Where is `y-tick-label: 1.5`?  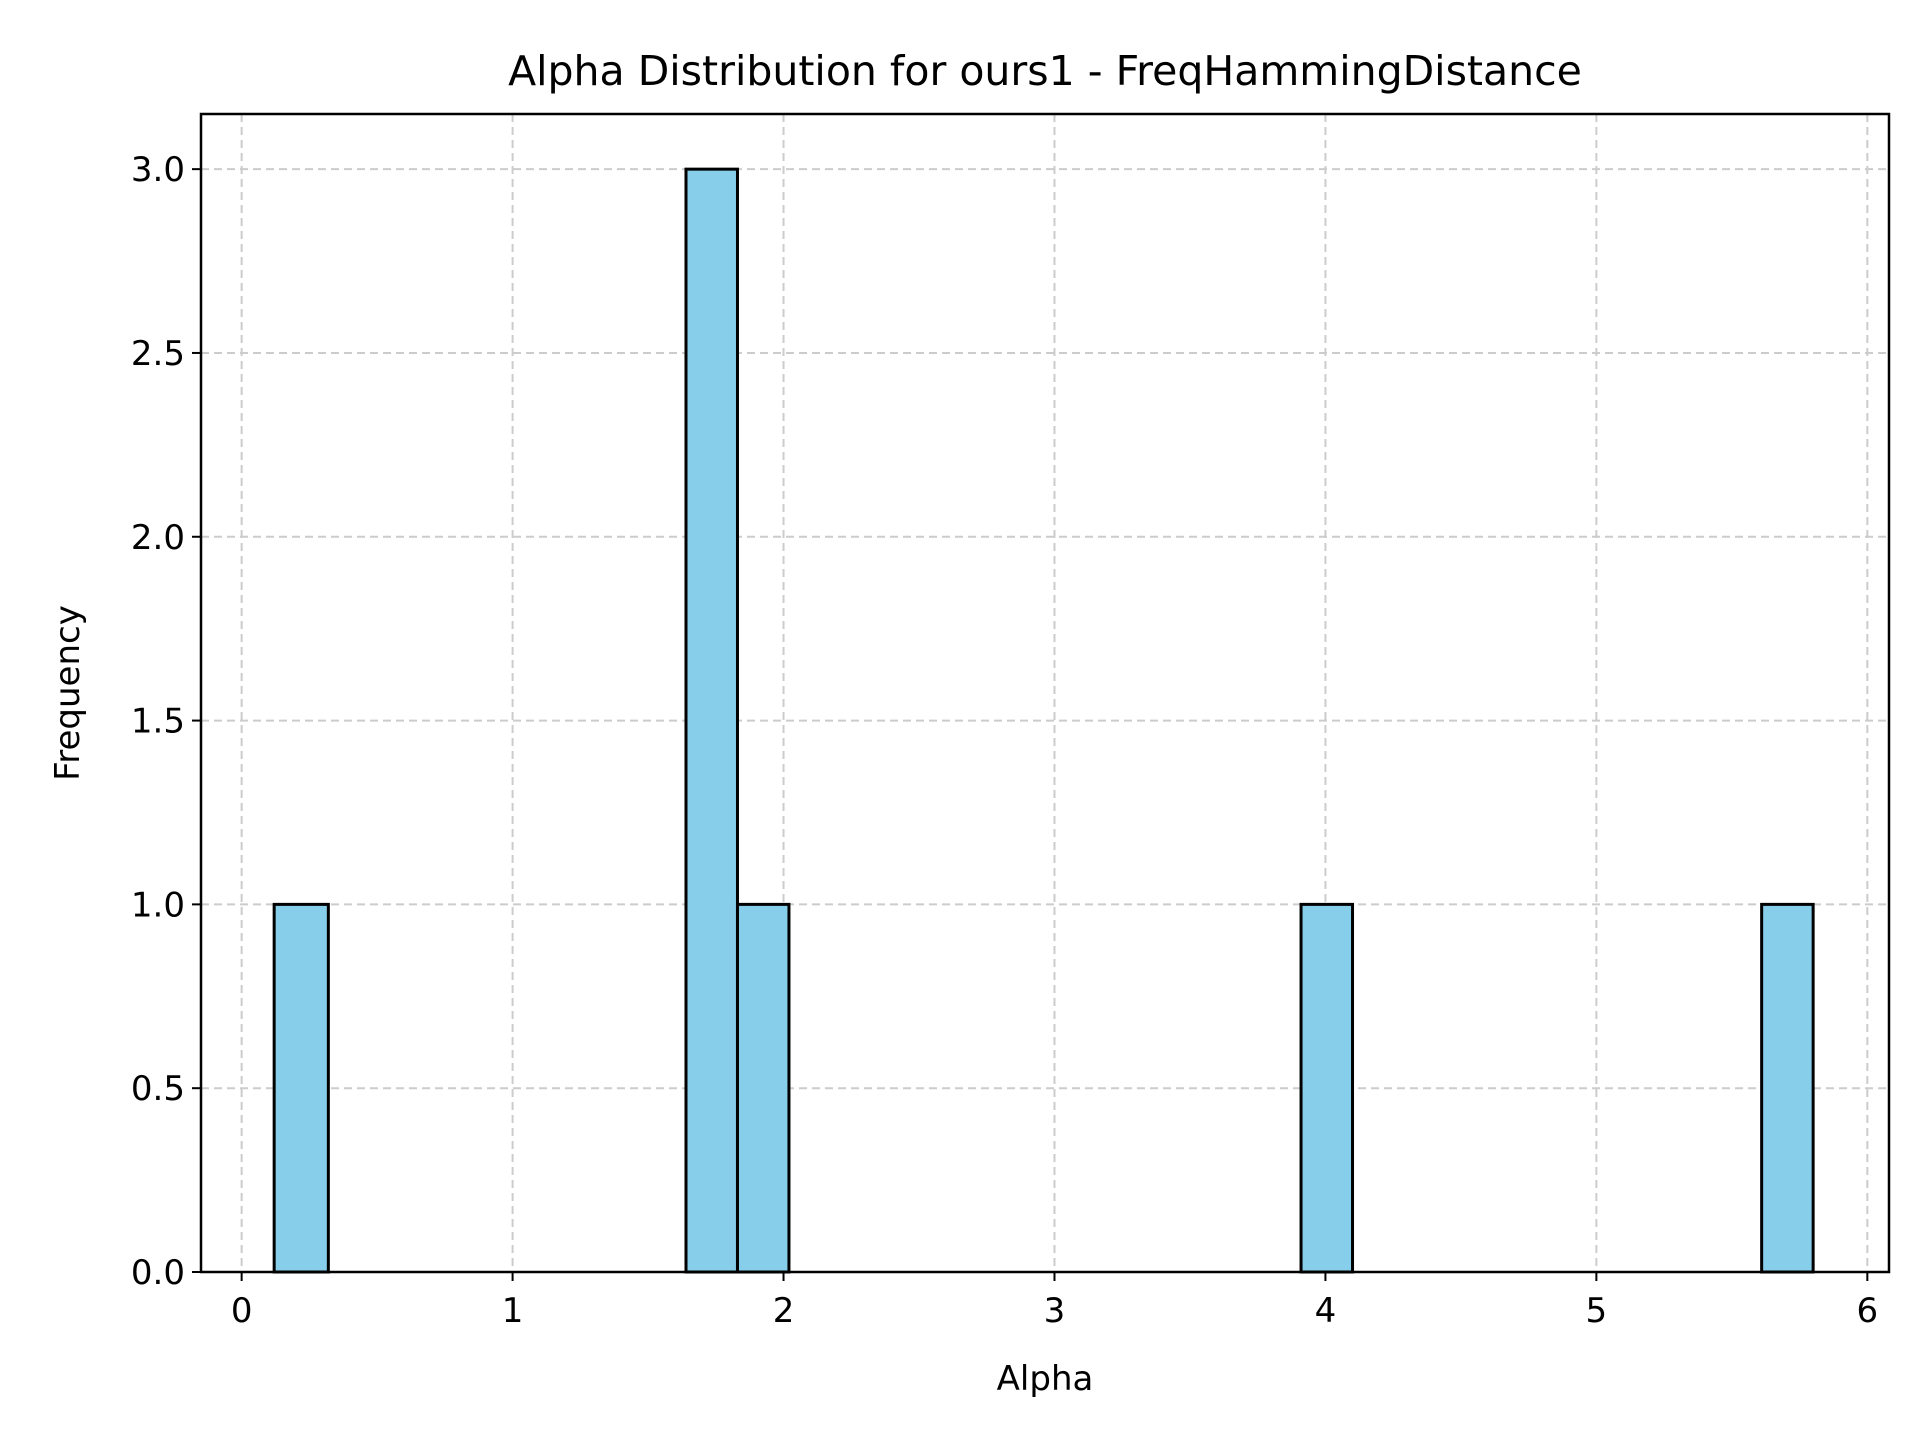 y-tick-label: 1.5 is located at coordinates (158, 722).